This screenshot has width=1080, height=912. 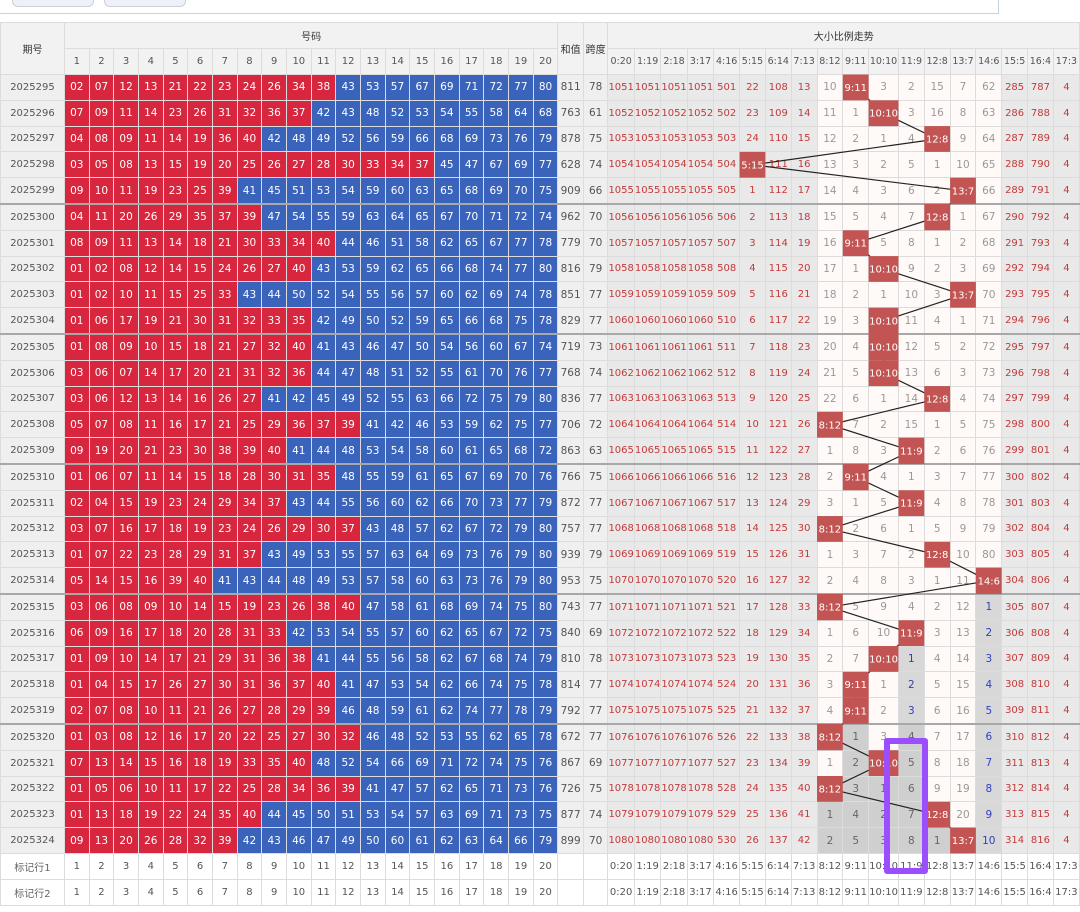 What do you see at coordinates (521, 451) in the screenshot?
I see `big-ball-cell: 68` at bounding box center [521, 451].